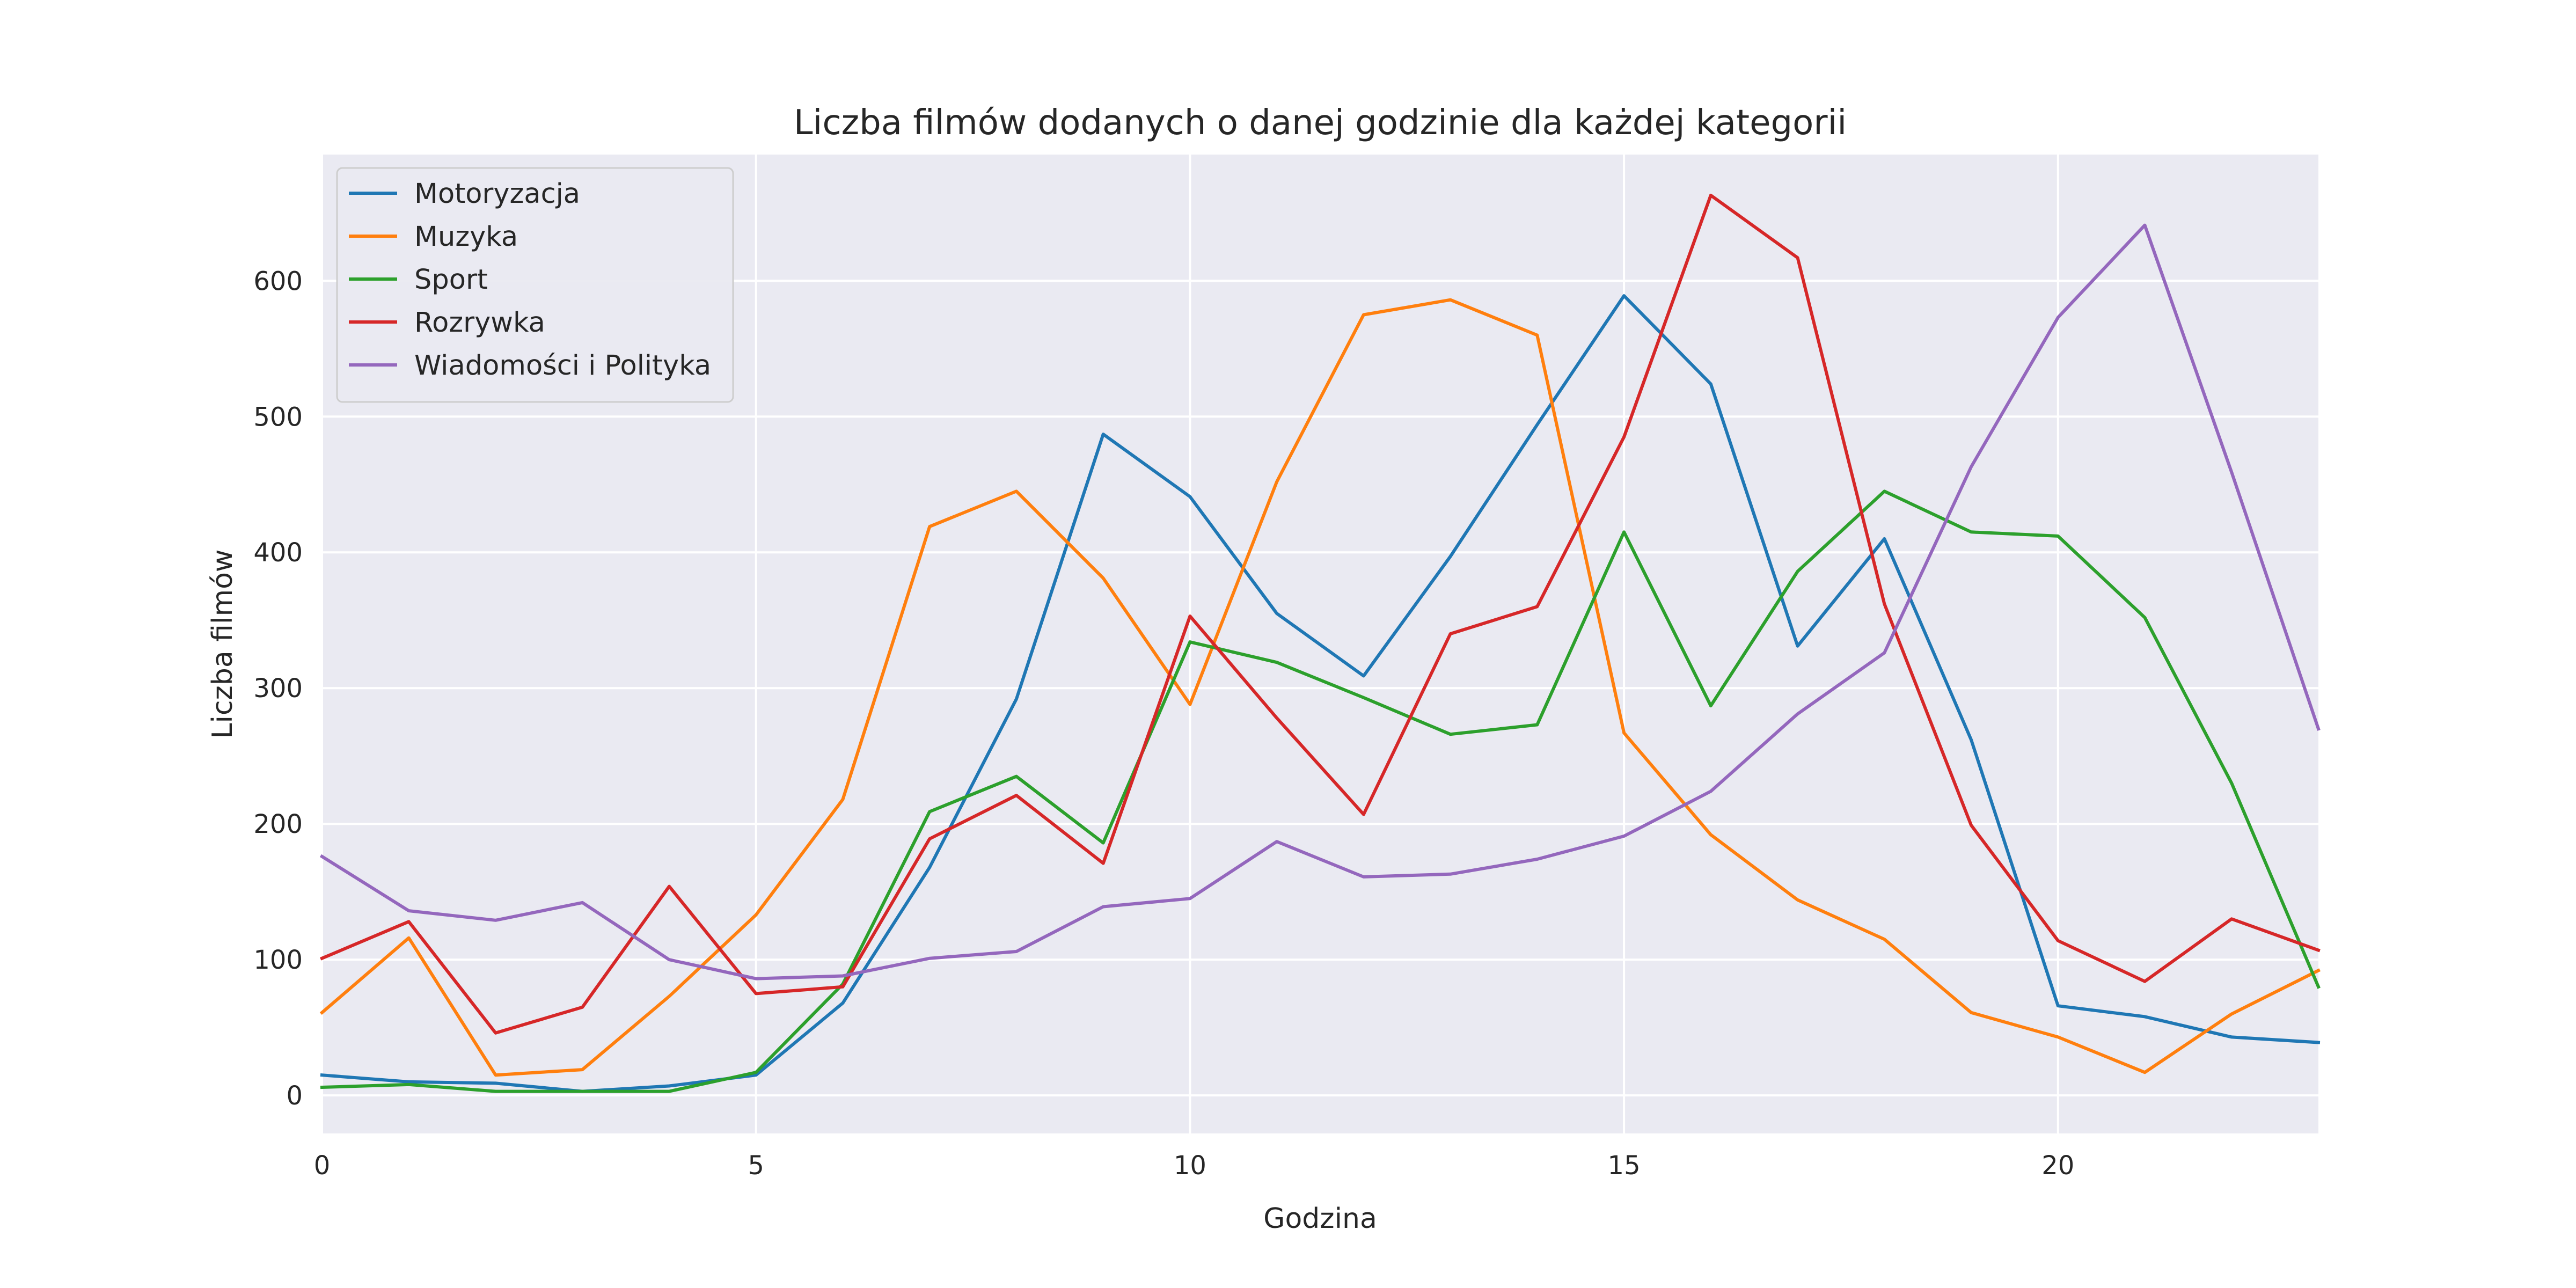 This screenshot has height=1288, width=2576. I want to click on x-axis-label: Godzina, so click(1320, 1219).